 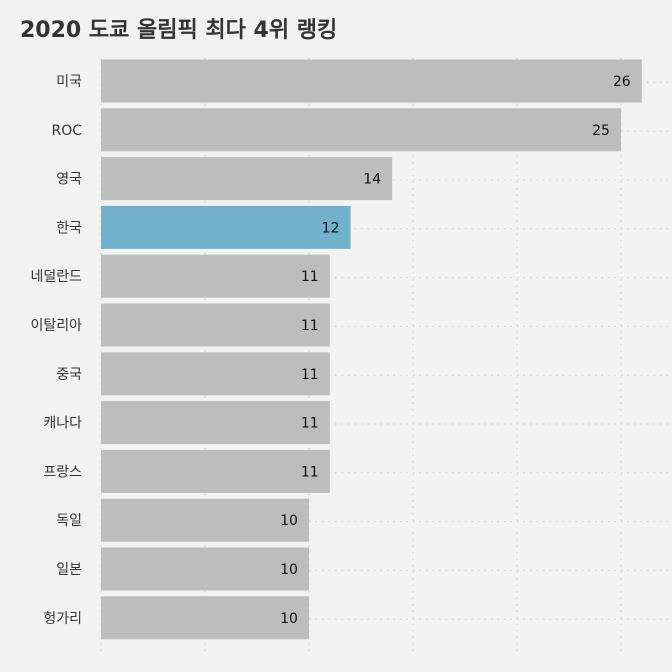 I want to click on value-label: 12, so click(x=331, y=228).